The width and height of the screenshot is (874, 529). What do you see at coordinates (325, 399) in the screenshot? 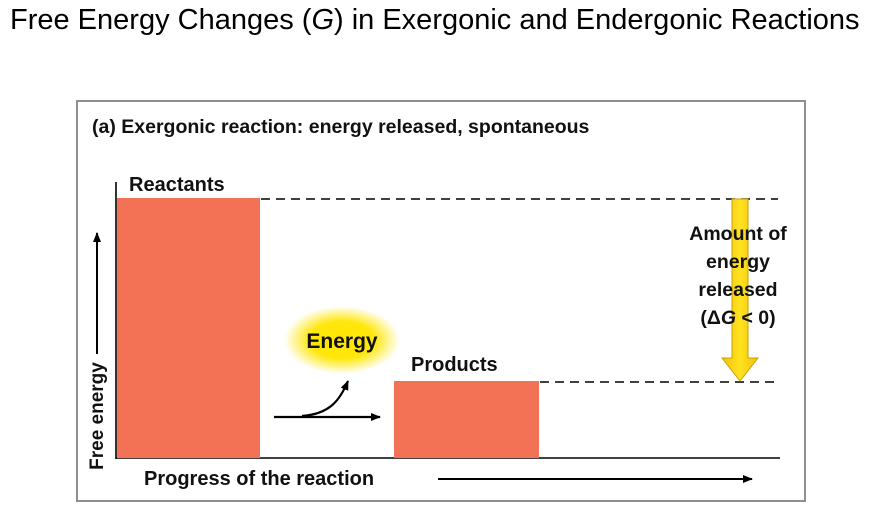
I see `energy-release-arrow` at bounding box center [325, 399].